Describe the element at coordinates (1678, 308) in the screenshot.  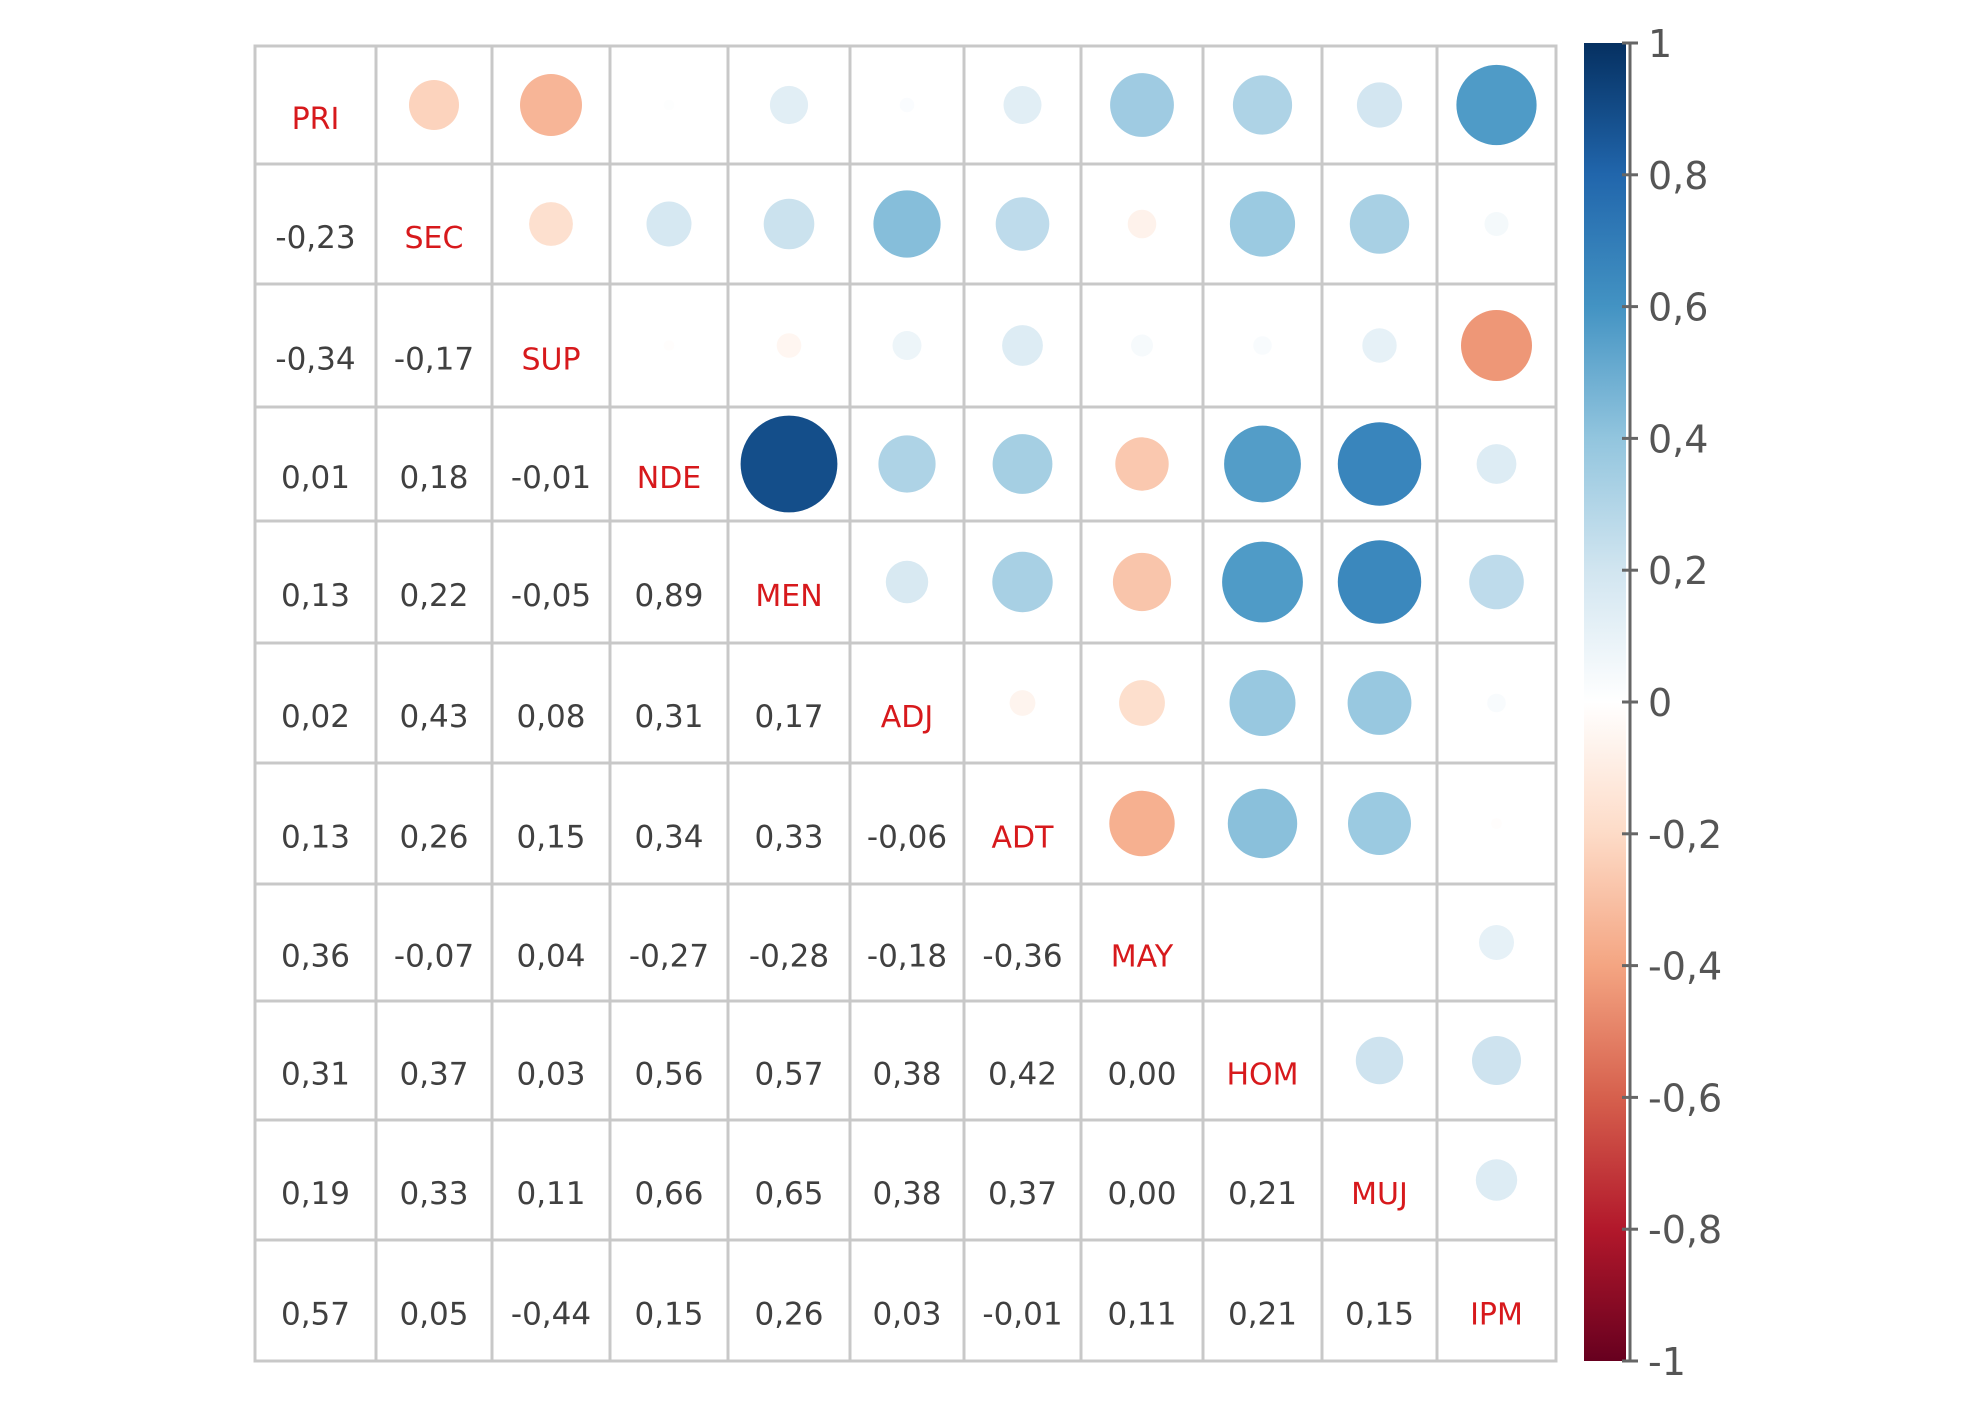
I see `colorbar-tick-label: 0,6` at that location.